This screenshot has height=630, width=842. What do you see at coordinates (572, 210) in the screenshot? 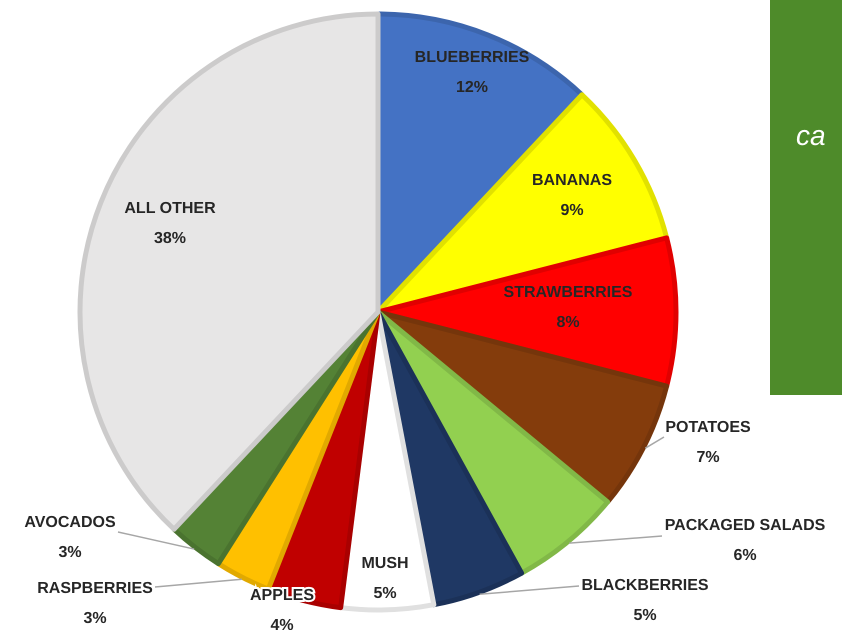
I see `data-label: 9%` at bounding box center [572, 210].